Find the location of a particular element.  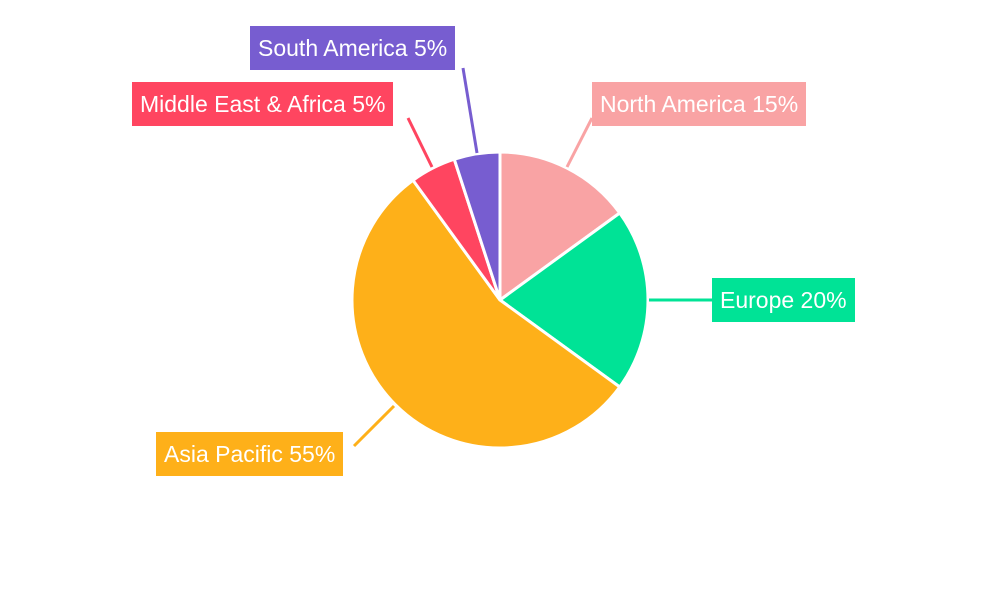

pie-slice-asia-pacific is located at coordinates (486, 314).